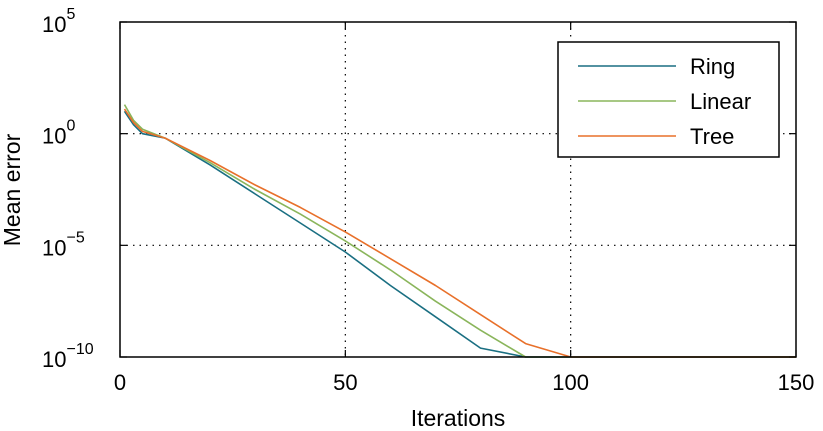 Image resolution: width=823 pixels, height=431 pixels. I want to click on legend: Ring Linear Tree, so click(668, 99).